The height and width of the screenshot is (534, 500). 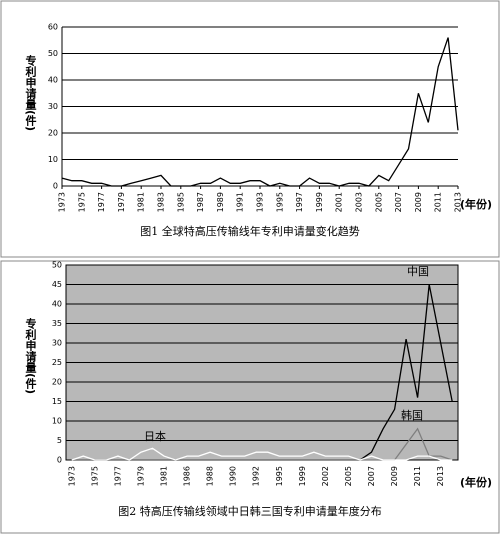 What do you see at coordinates (53, 27) in the screenshot?
I see `y-tick-label: 60` at bounding box center [53, 27].